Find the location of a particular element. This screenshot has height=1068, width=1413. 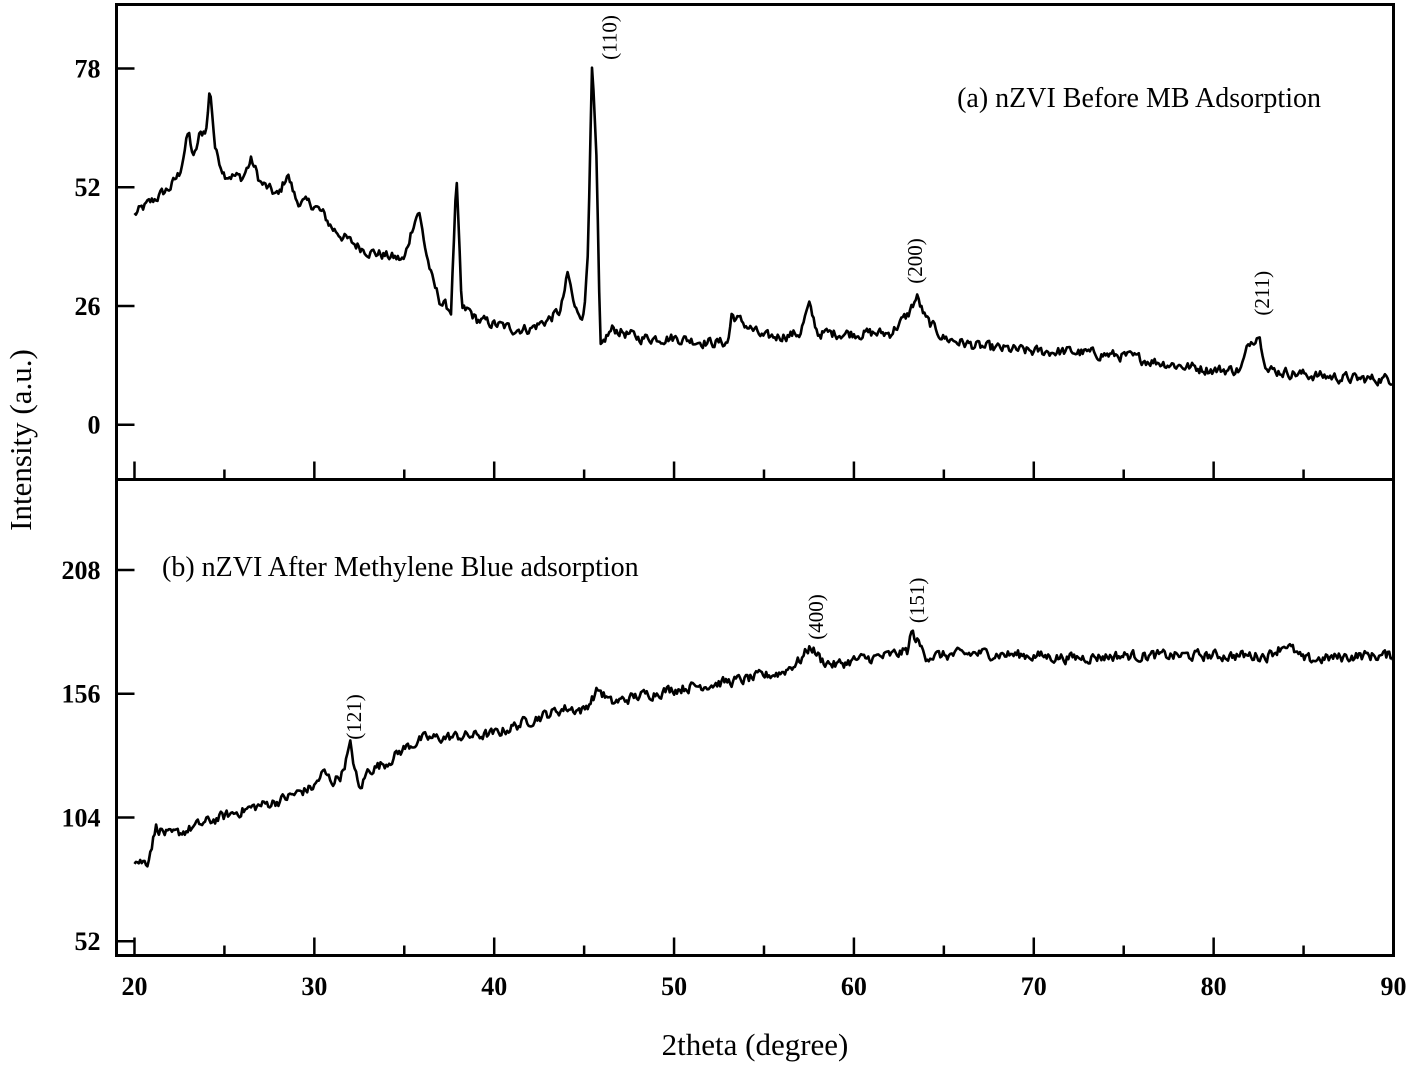

x-tick-label: 40 is located at coordinates (494, 986).